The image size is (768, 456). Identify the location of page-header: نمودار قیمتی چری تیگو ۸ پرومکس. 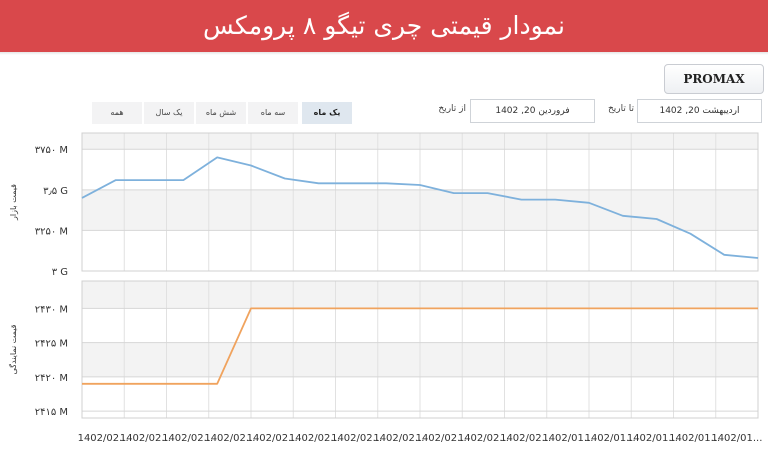
(384, 27).